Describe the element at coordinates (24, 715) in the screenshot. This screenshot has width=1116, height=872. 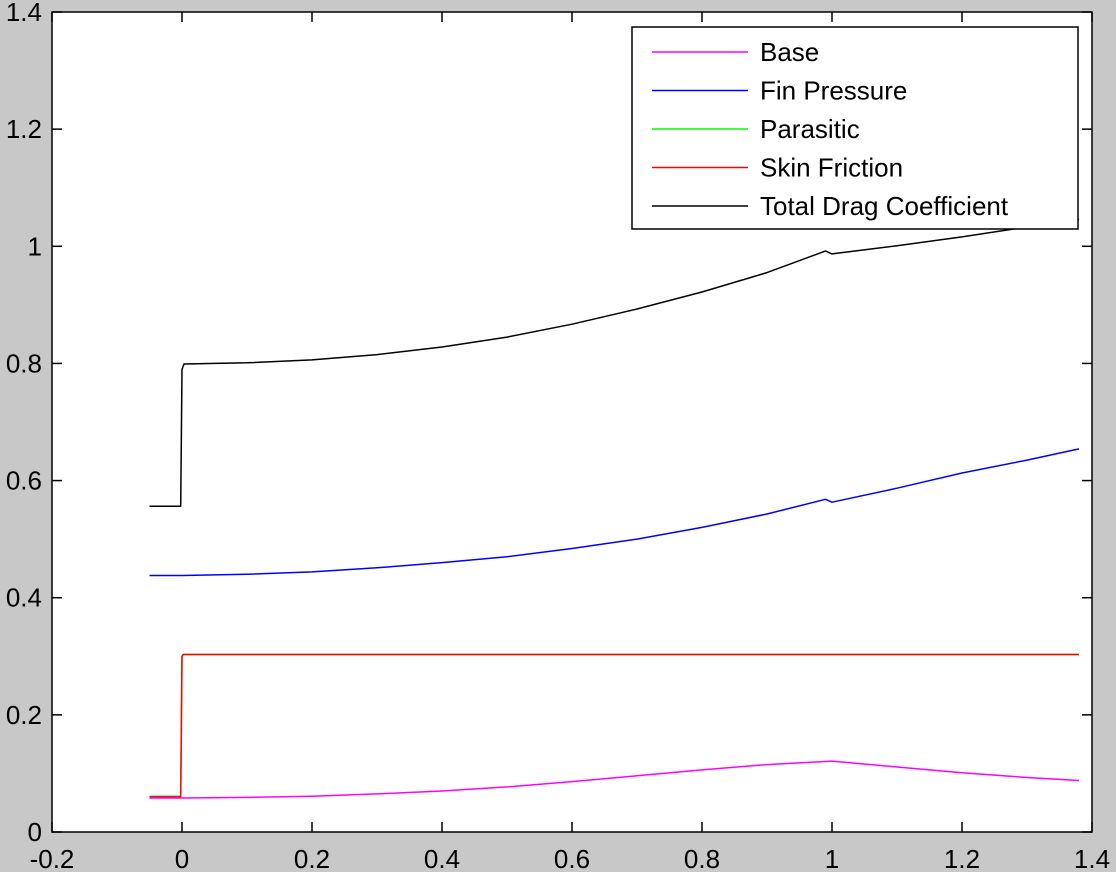
I see `y-tick-label: 0.2` at that location.